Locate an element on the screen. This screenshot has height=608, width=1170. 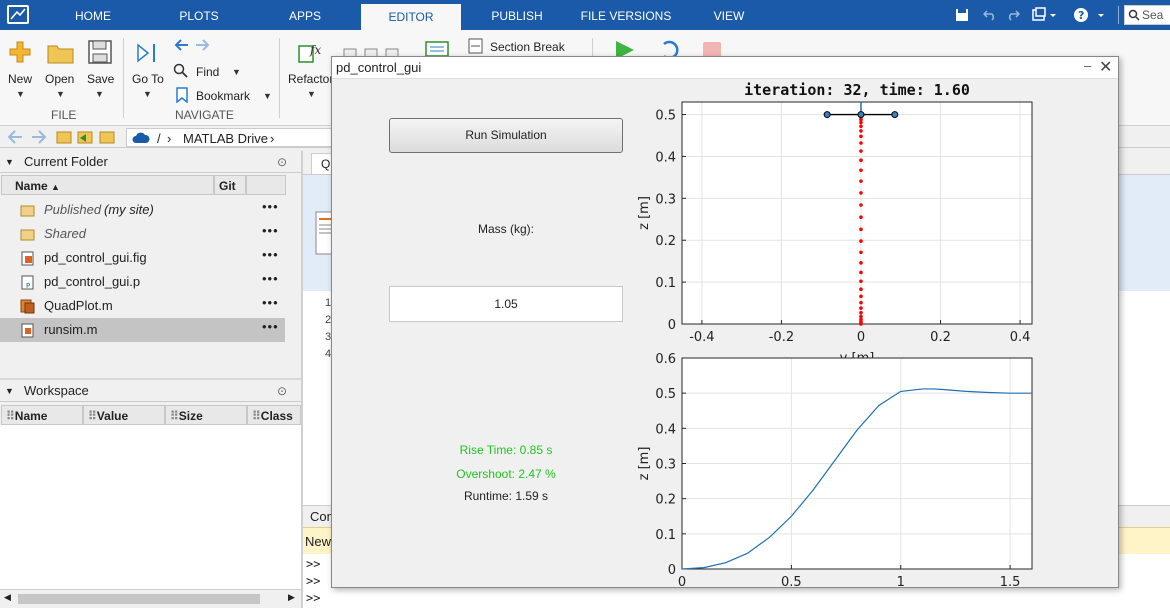
file-name: QuadPlot.m is located at coordinates (78, 305).